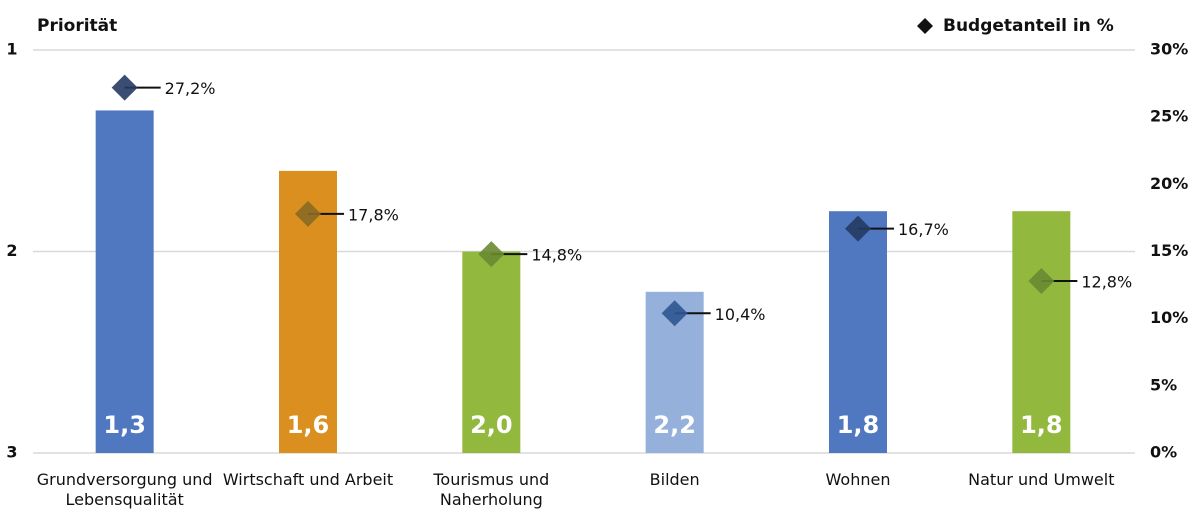 The image size is (1193, 514). What do you see at coordinates (1106, 282) in the screenshot?
I see `marker-value-label: 12,8%` at bounding box center [1106, 282].